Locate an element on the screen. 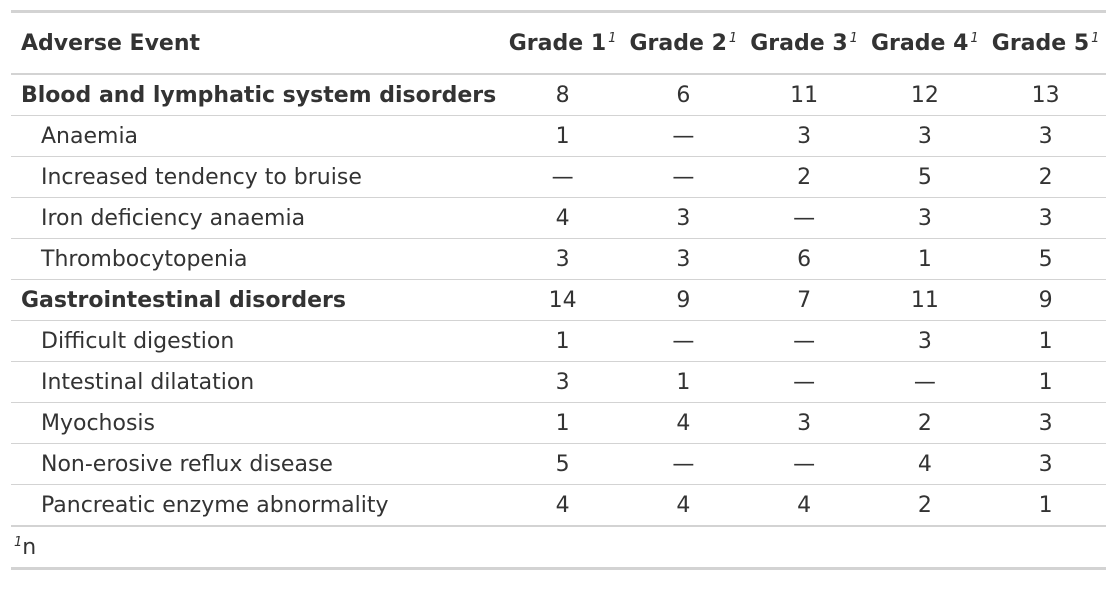 The width and height of the screenshot is (1116, 593). row-label: Thrombocytopenia is located at coordinates (257, 259).